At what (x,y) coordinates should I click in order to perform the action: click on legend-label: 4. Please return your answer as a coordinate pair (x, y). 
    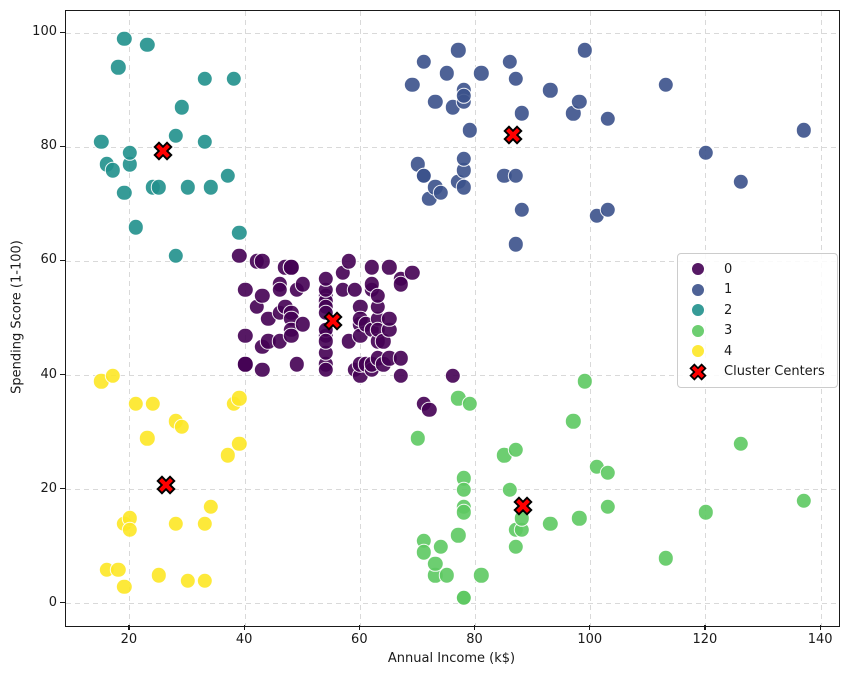
    Looking at the image, I should click on (728, 351).